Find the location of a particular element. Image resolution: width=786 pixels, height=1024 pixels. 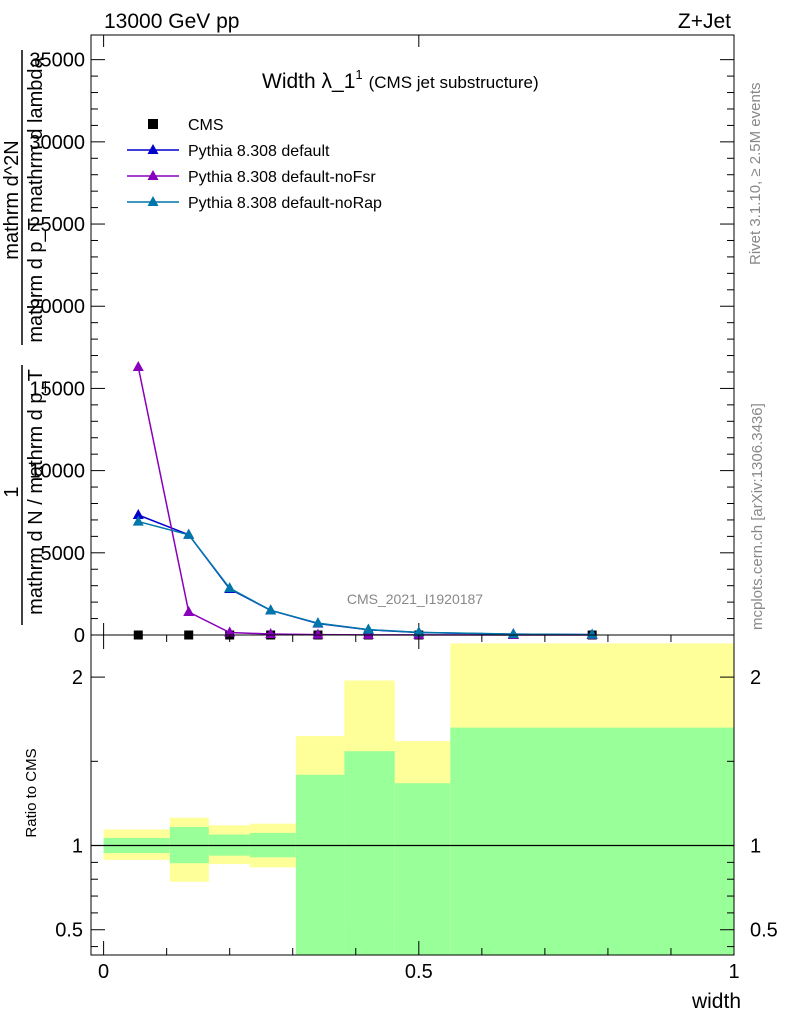

rivet-label: Rivet 3.1.10, ≥ 2.5M events is located at coordinates (755, 174).